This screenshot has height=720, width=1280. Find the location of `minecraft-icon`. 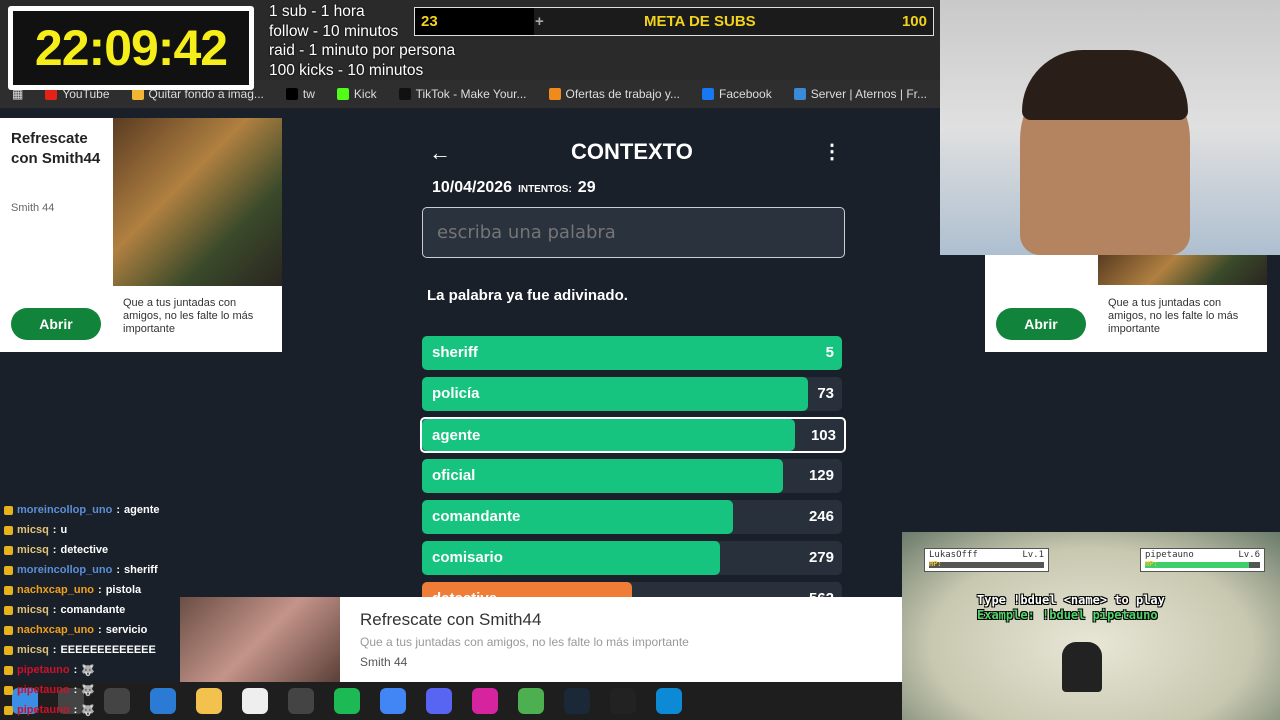

minecraft-icon is located at coordinates (531, 701).